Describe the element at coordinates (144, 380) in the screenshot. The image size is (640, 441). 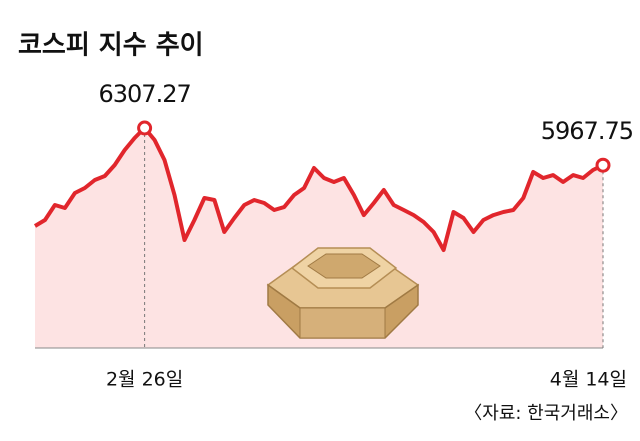
I see `x-tick-label: 2월 26일` at that location.